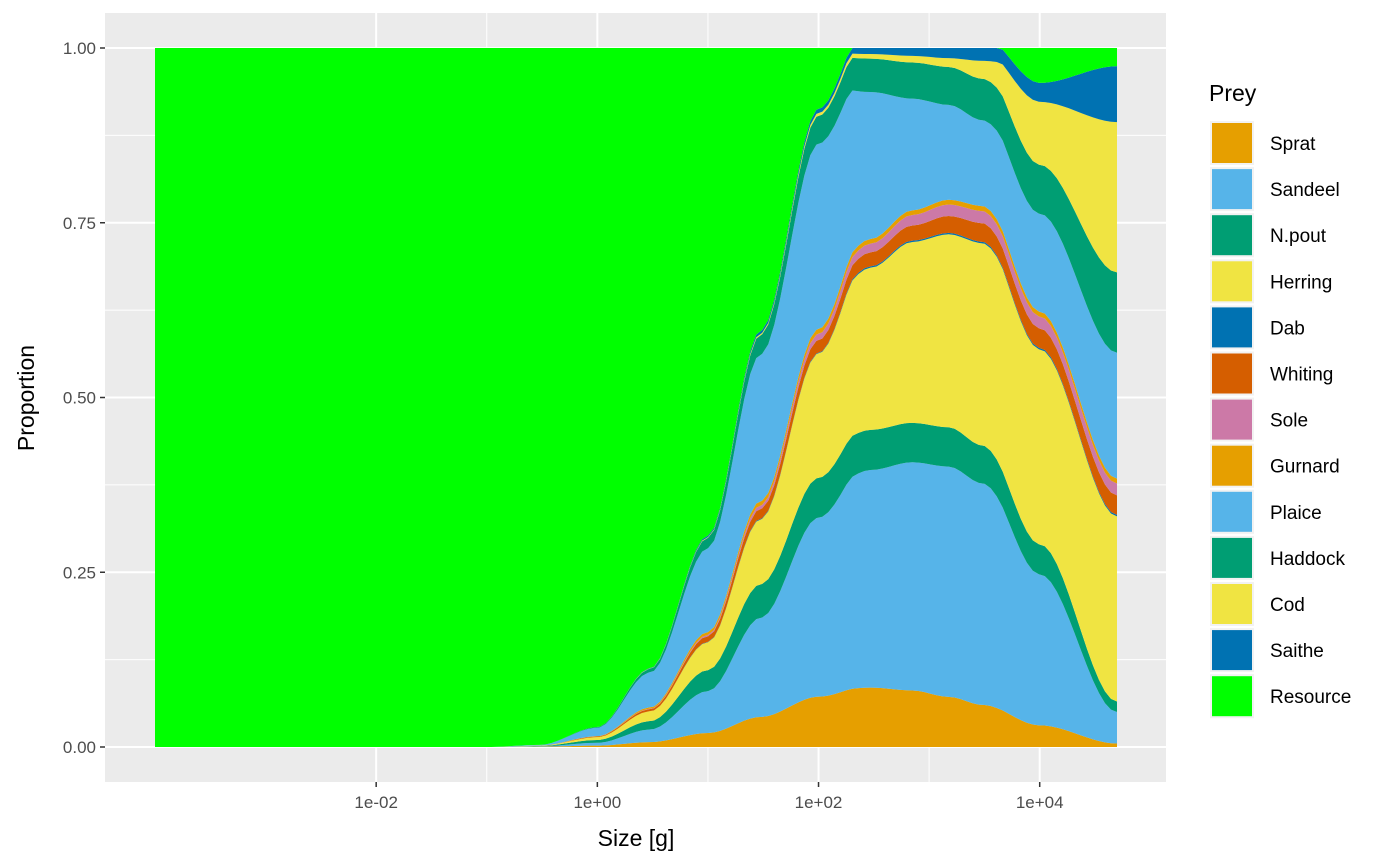 This screenshot has width=1400, height=866. Describe the element at coordinates (709, 797) in the screenshot. I see `x-axis-ticks: 1e-02 1e+00 1e+02 1e+04` at that location.